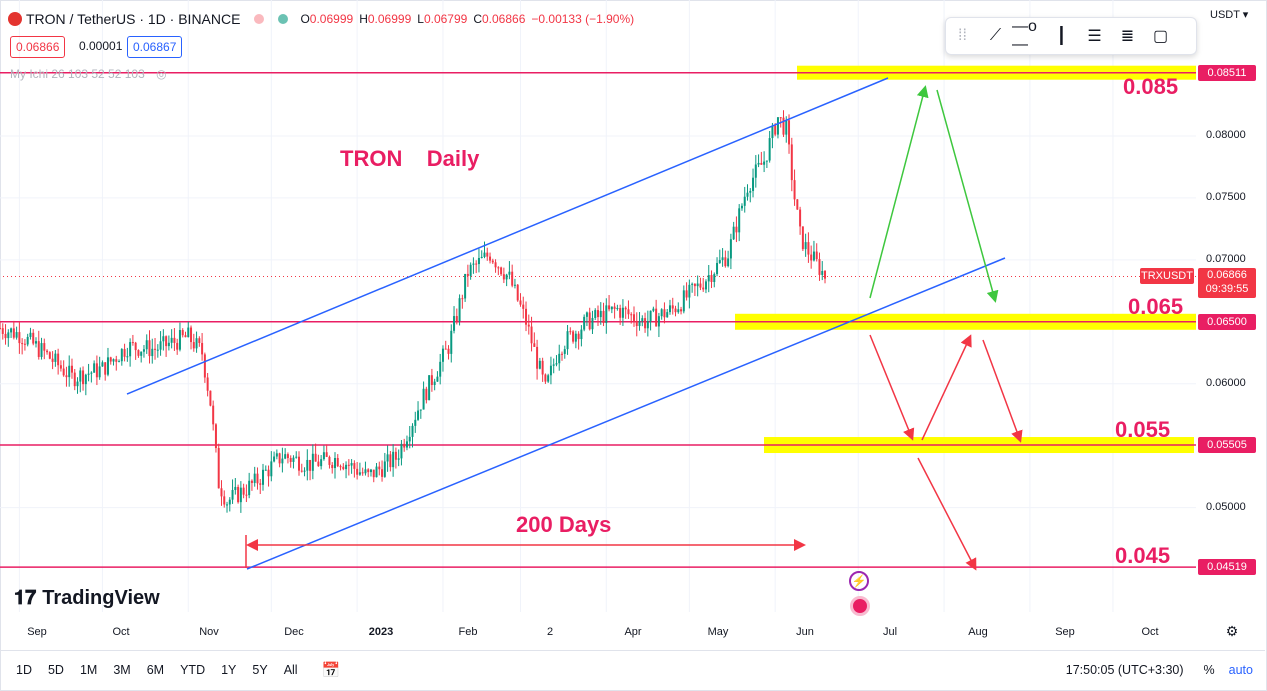  I want to click on range-1d: 1D, so click(24, 670).